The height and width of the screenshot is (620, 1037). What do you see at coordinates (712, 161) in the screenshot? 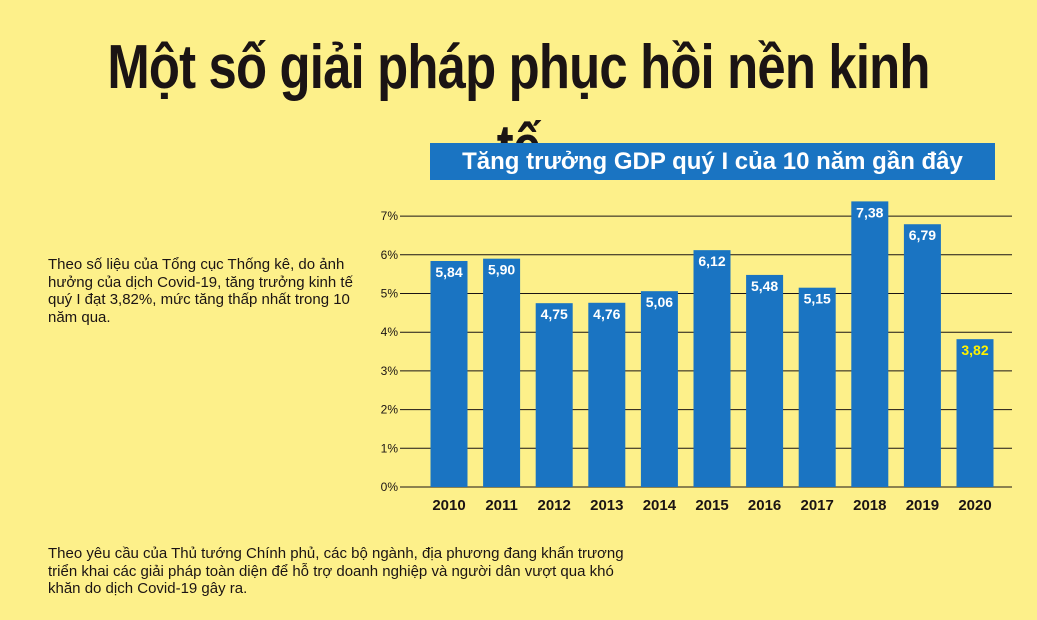
I see `chart-title: Tăng trưởng GDP quý I của 10 năm gần đây` at bounding box center [712, 161].